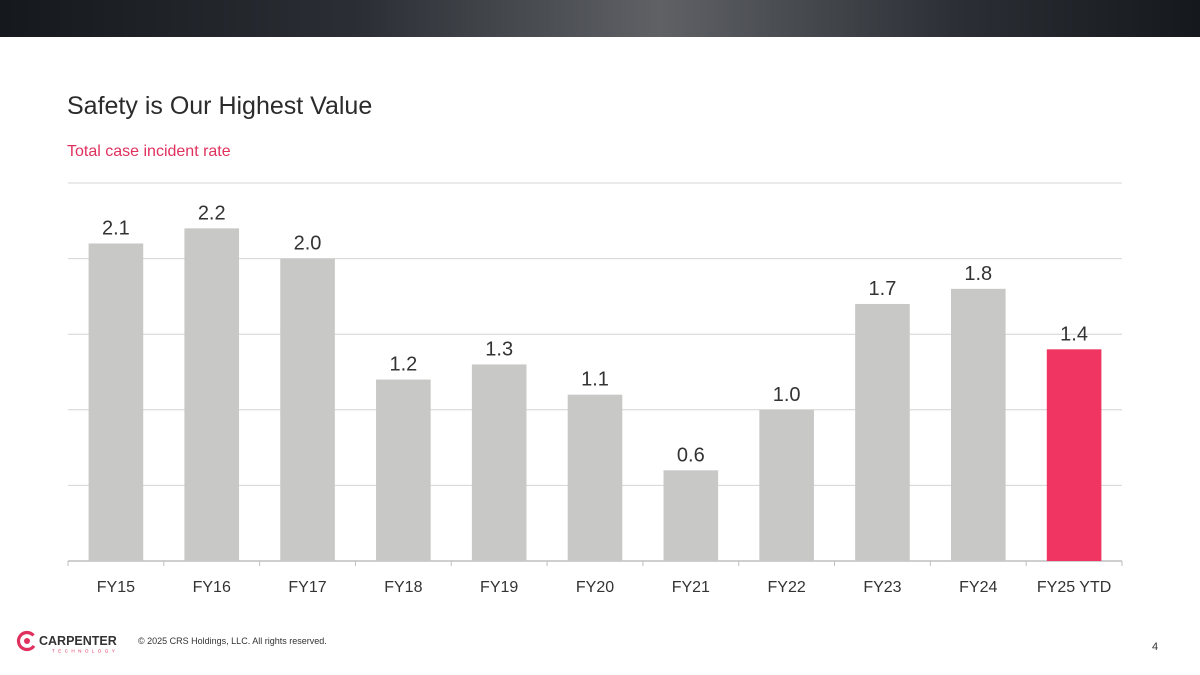 This screenshot has height=675, width=1200. What do you see at coordinates (27, 641) in the screenshot?
I see `logo-c-icon` at bounding box center [27, 641].